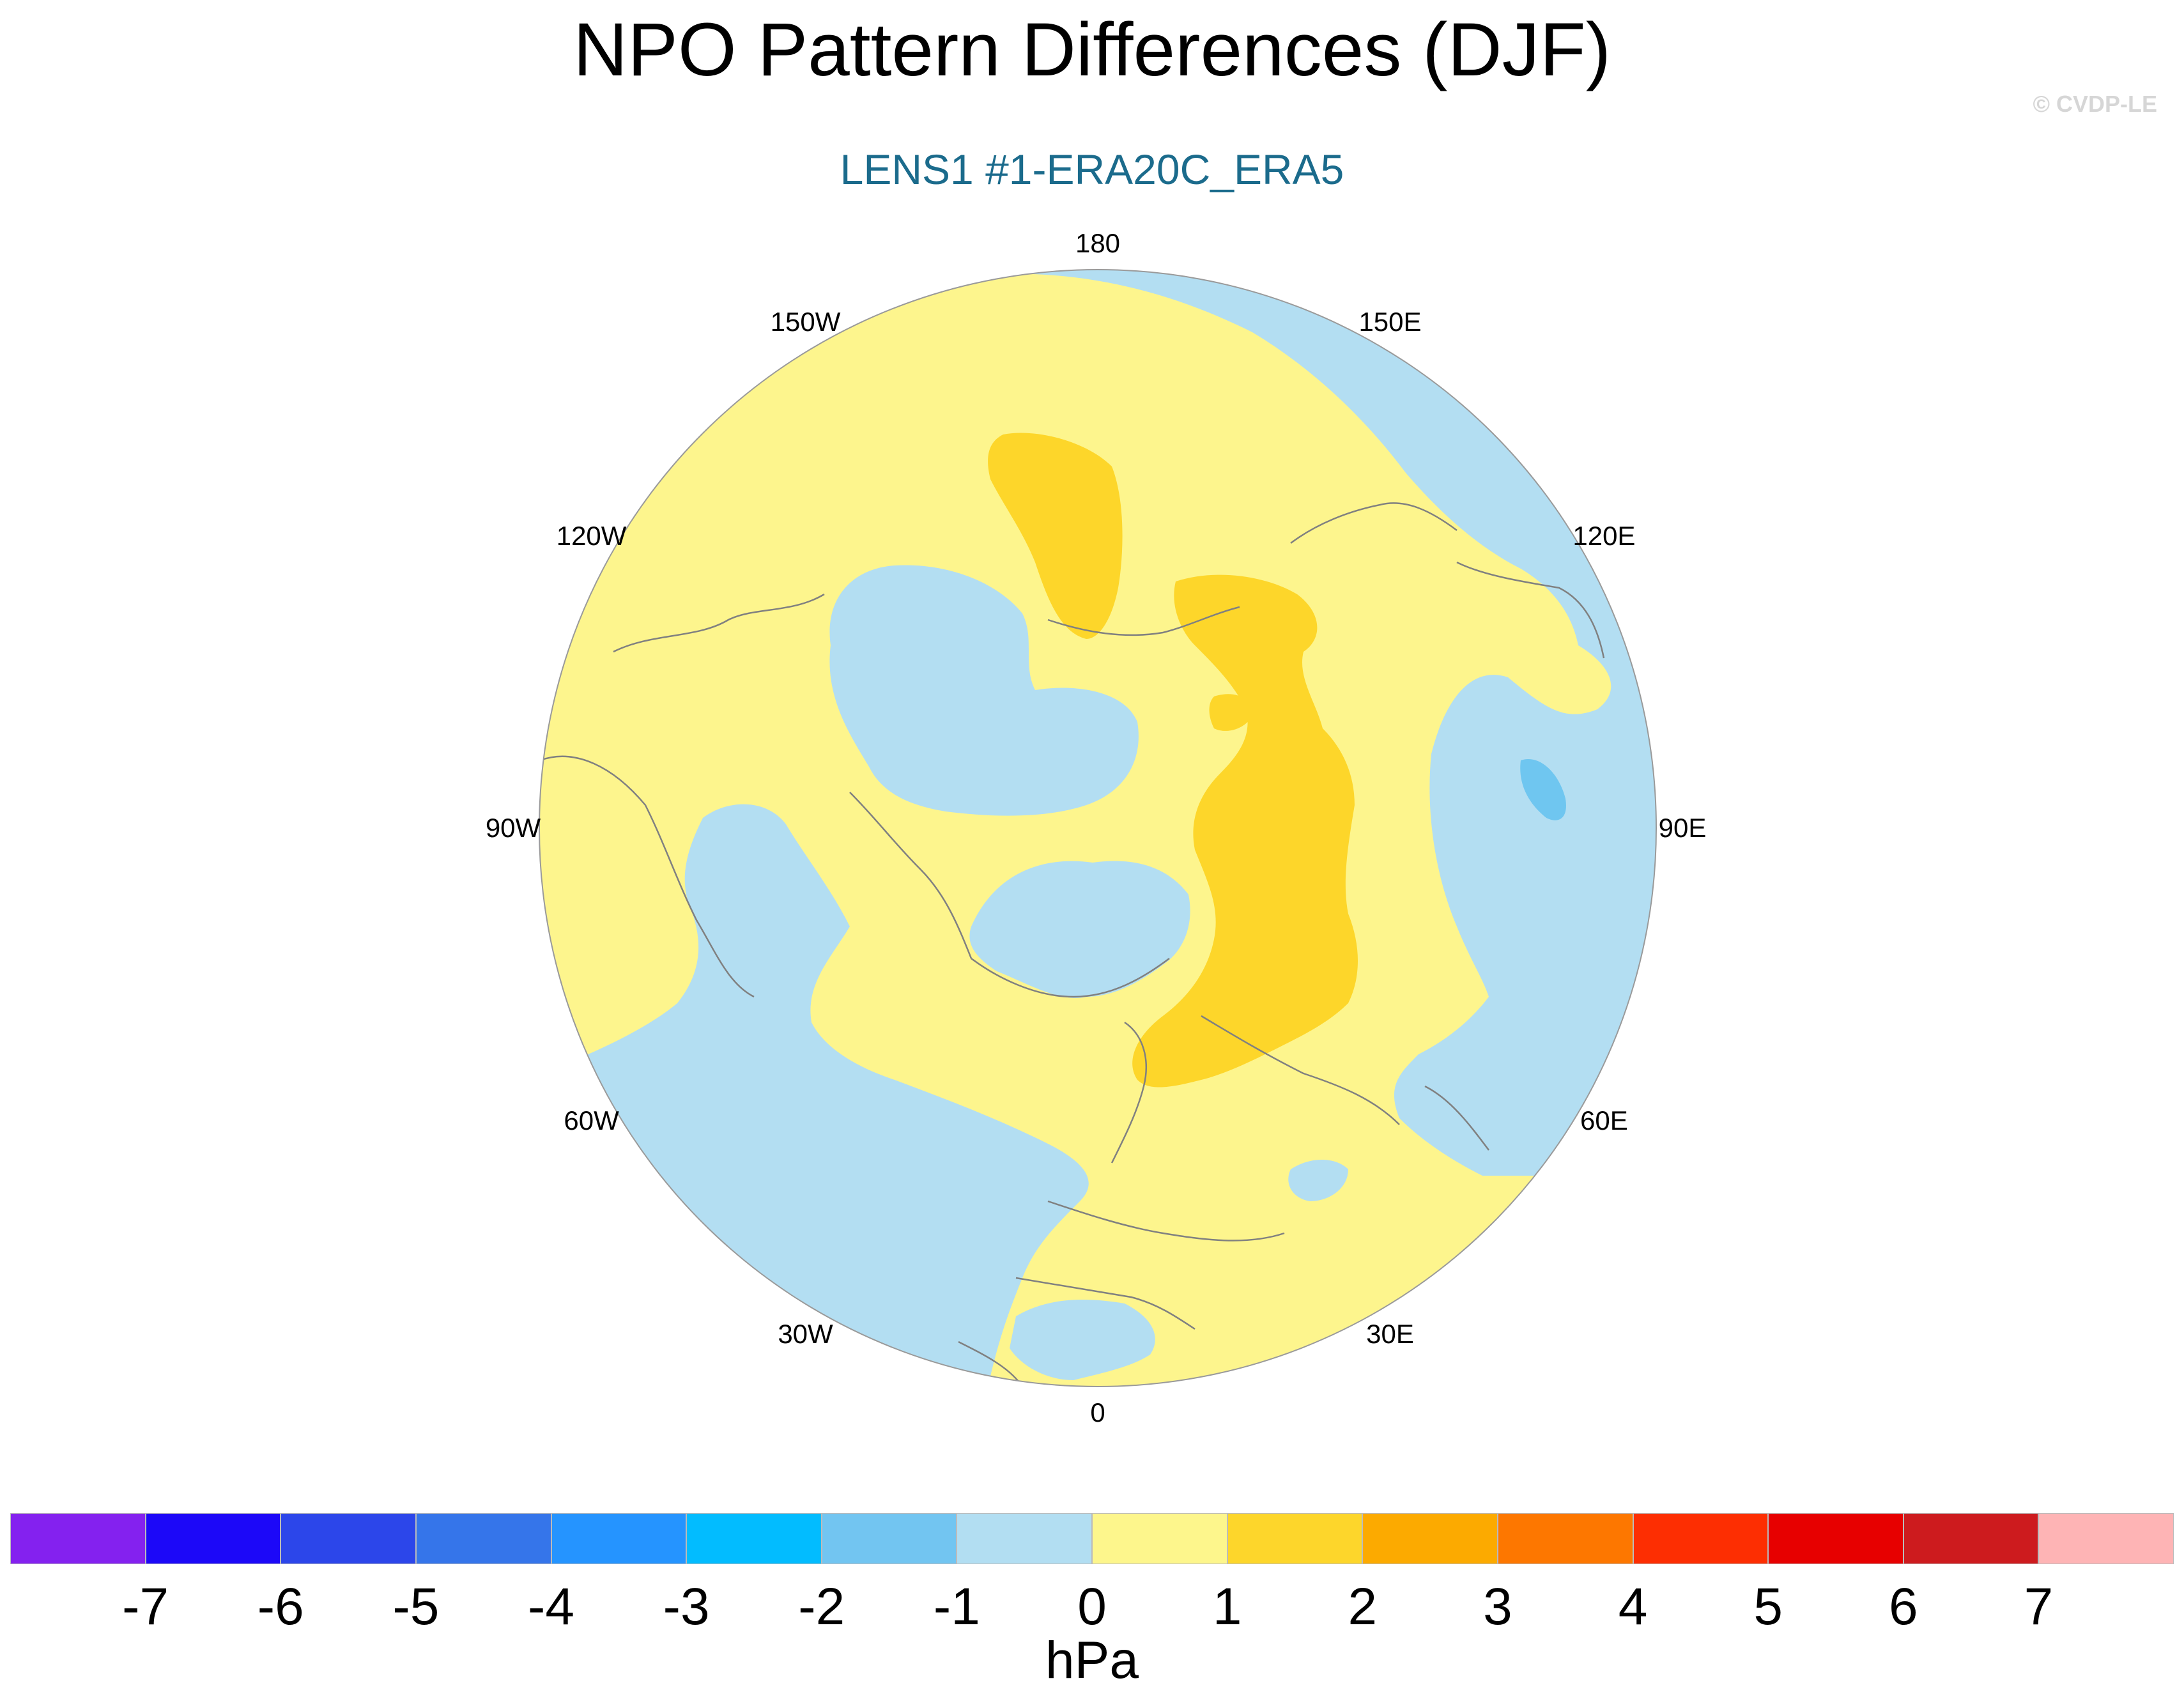  What do you see at coordinates (1230, 712) in the screenshot?
I see `field-positive-small-cell` at bounding box center [1230, 712].